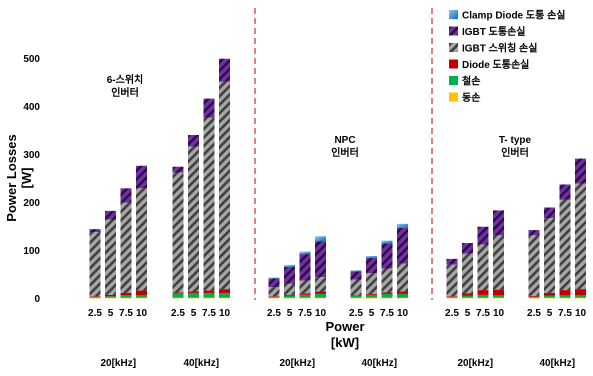 This screenshot has width=593, height=376. What do you see at coordinates (297, 363) in the screenshot?
I see `frequency-group-label: 20[kHz]` at bounding box center [297, 363].